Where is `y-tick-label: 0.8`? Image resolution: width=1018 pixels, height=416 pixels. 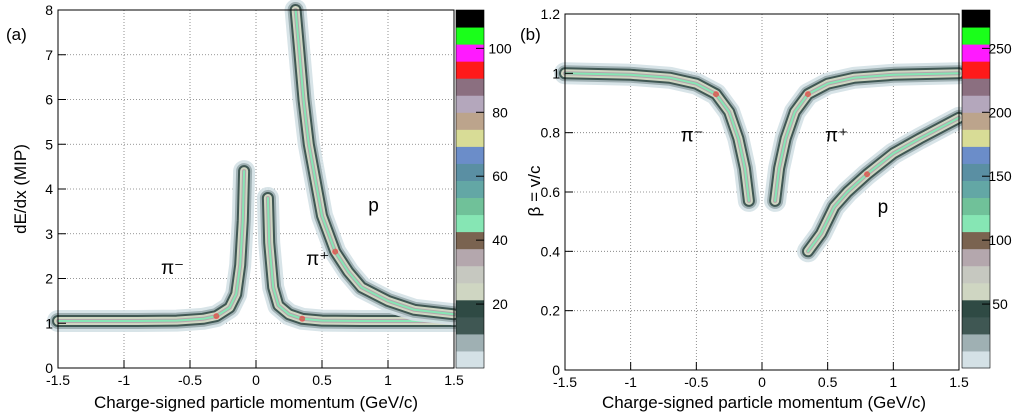
y-tick-label: 0.8 is located at coordinates (551, 133).